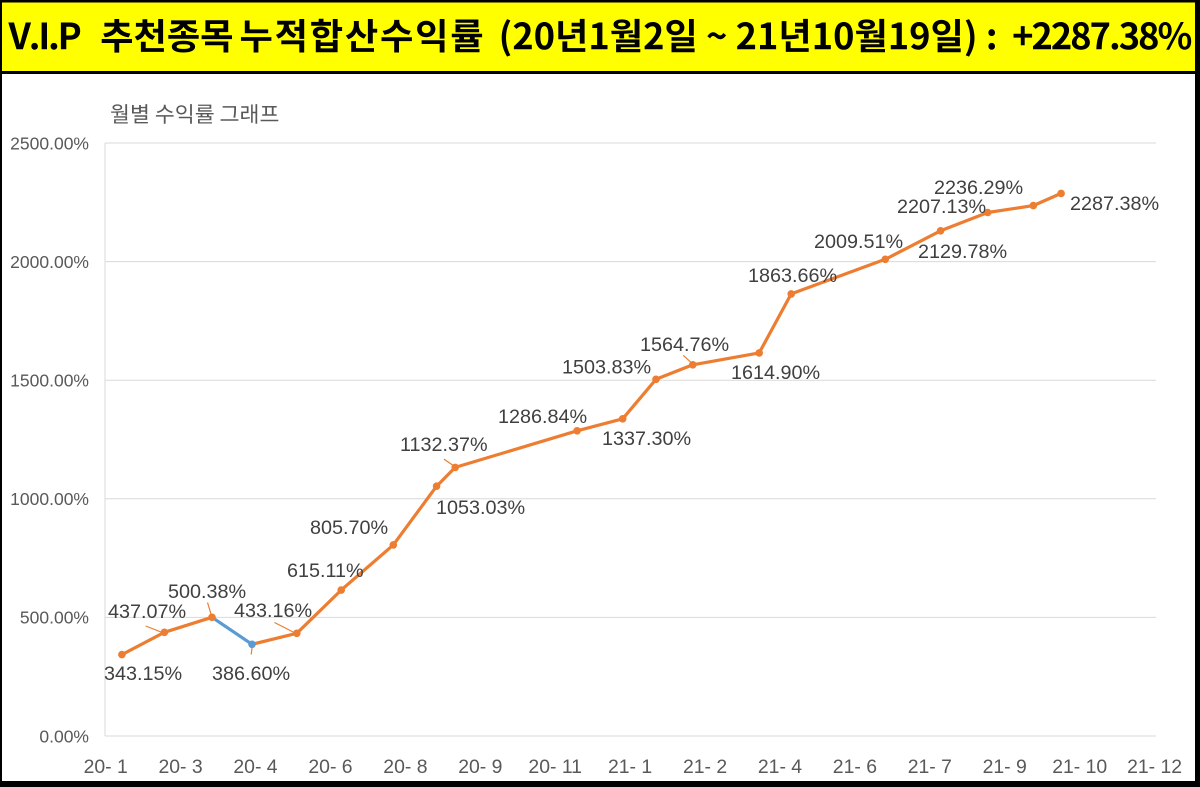  Describe the element at coordinates (147, 612) in the screenshot. I see `svg-text: 437.07%` at that location.